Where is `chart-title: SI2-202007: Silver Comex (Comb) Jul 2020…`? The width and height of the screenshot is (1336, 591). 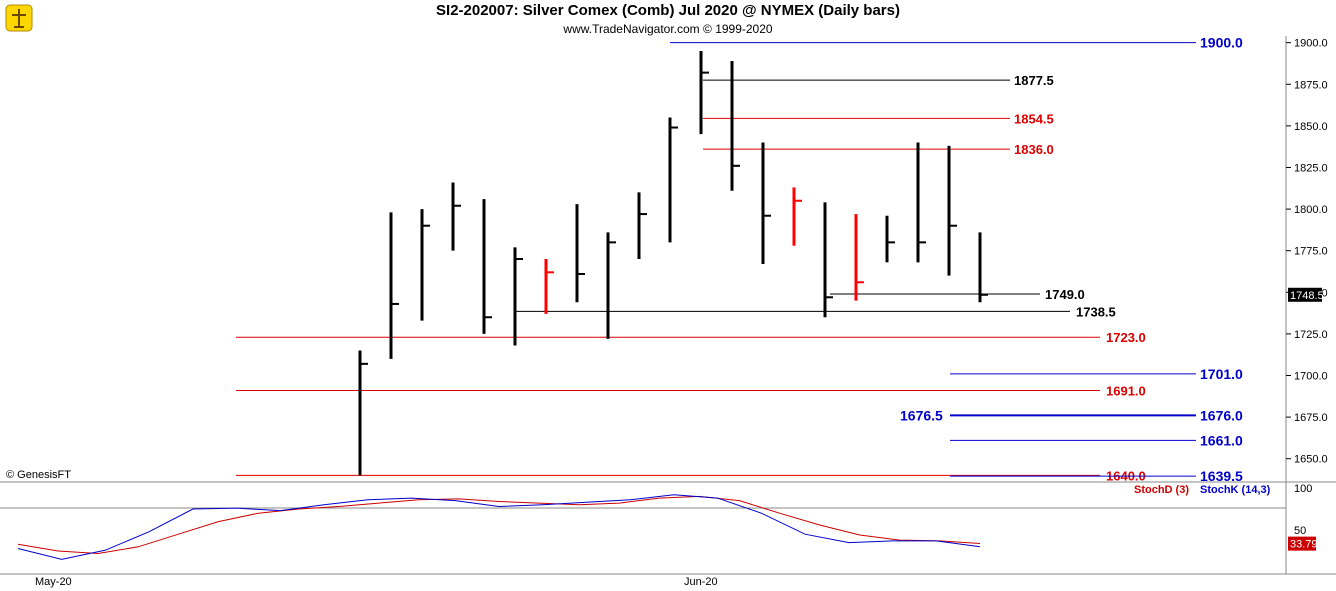 chart-title: SI2-202007: Silver Comex (Comb) Jul 2020… is located at coordinates (668, 10).